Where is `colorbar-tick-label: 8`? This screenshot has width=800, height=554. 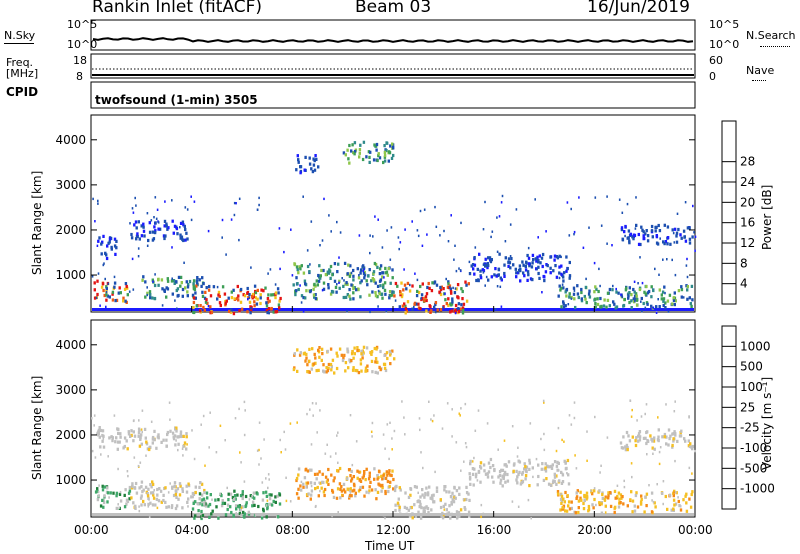 colorbar-tick-label: 8 is located at coordinates (744, 263).